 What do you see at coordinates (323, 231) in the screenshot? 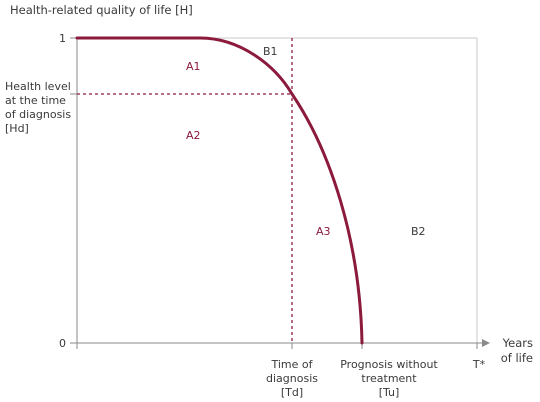
I see `region-label-a3: A3` at bounding box center [323, 231].